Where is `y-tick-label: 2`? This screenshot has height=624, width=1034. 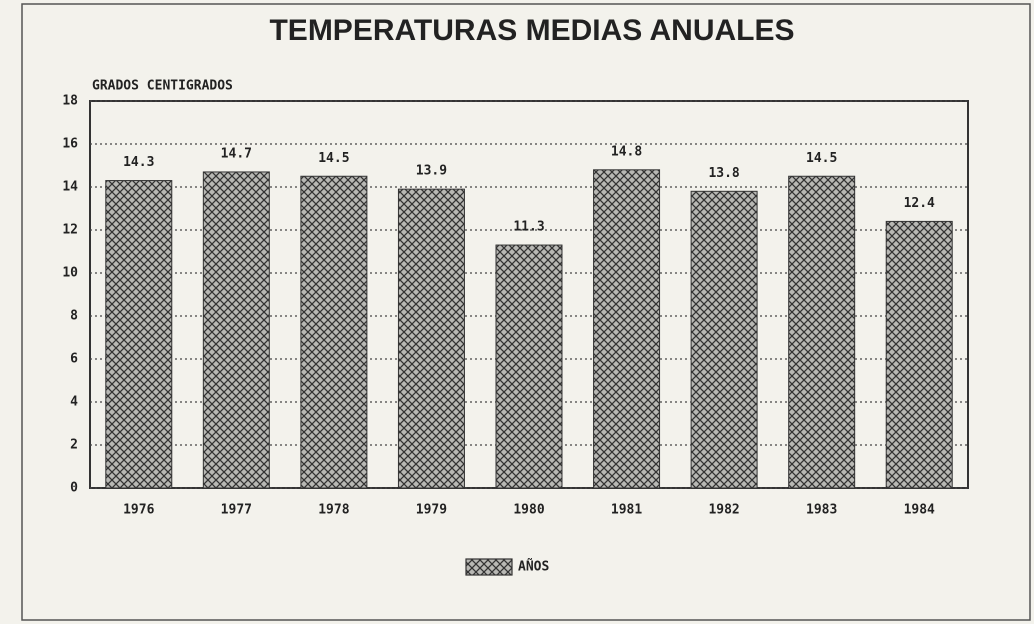
y-tick-label: 2 is located at coordinates (74, 445).